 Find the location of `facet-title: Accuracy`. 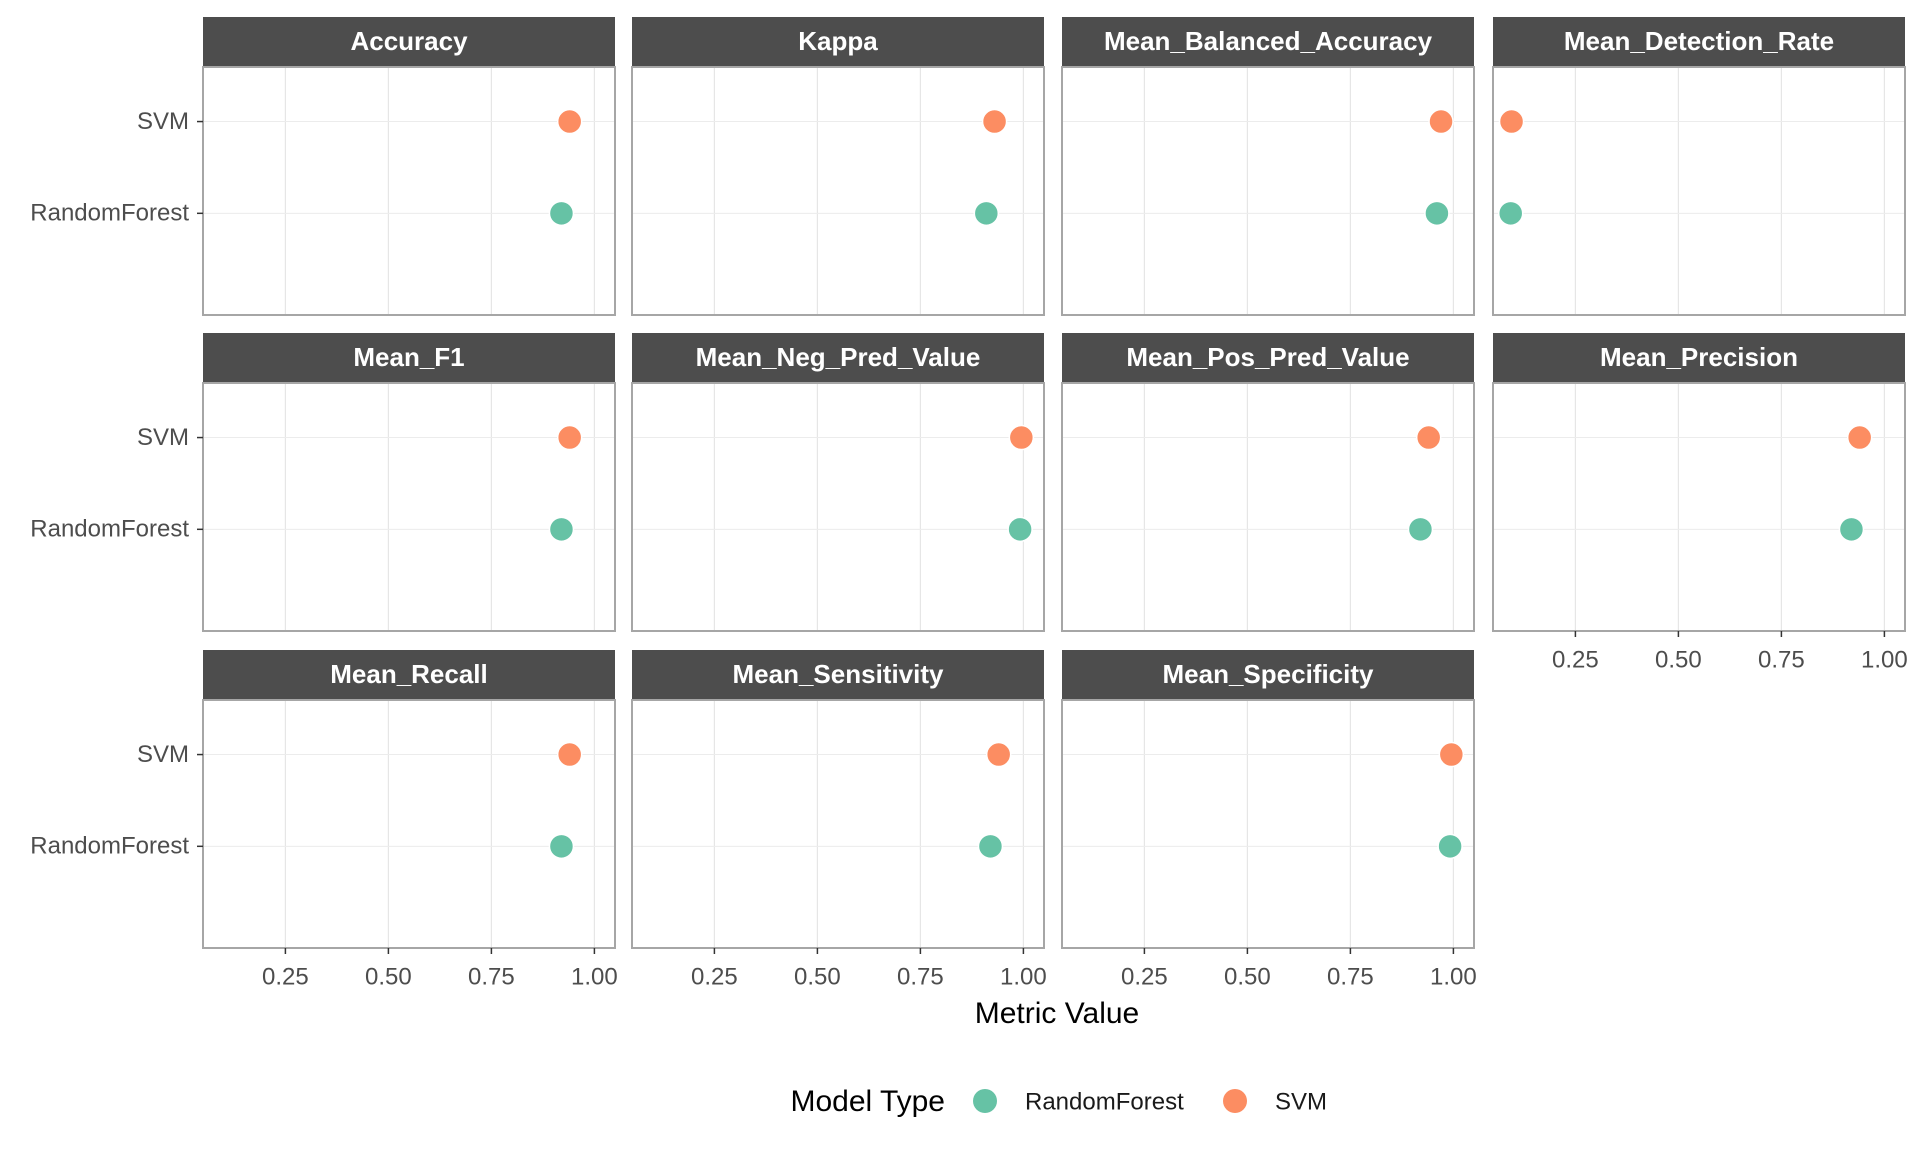

facet-title: Accuracy is located at coordinates (409, 41).